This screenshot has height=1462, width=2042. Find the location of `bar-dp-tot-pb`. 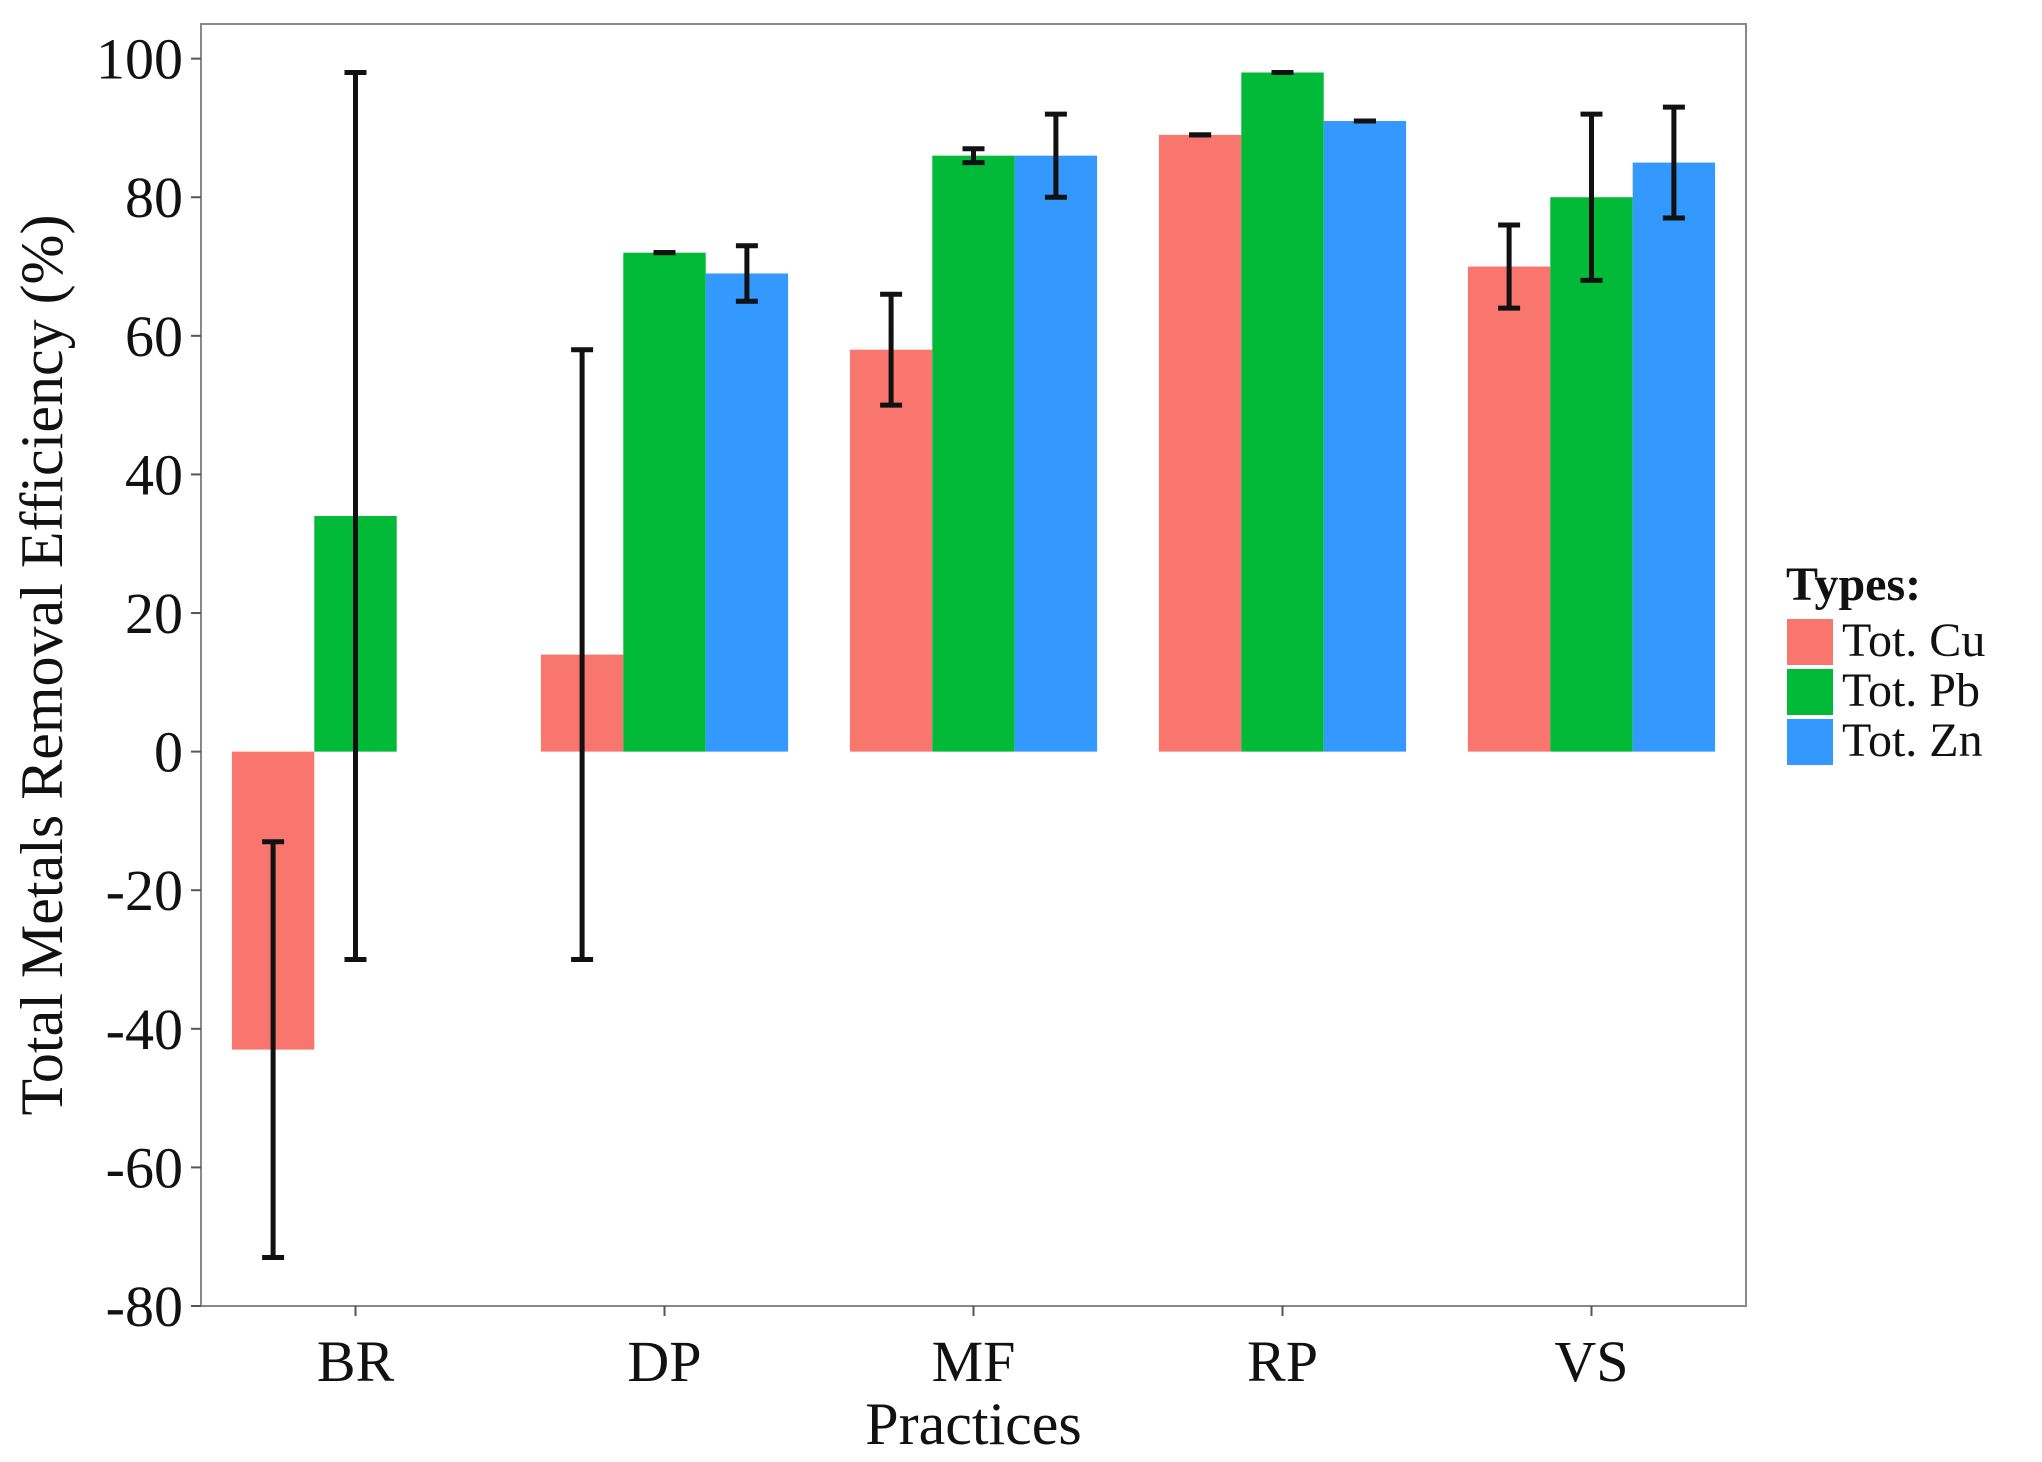

bar-dp-tot-pb is located at coordinates (664, 502).